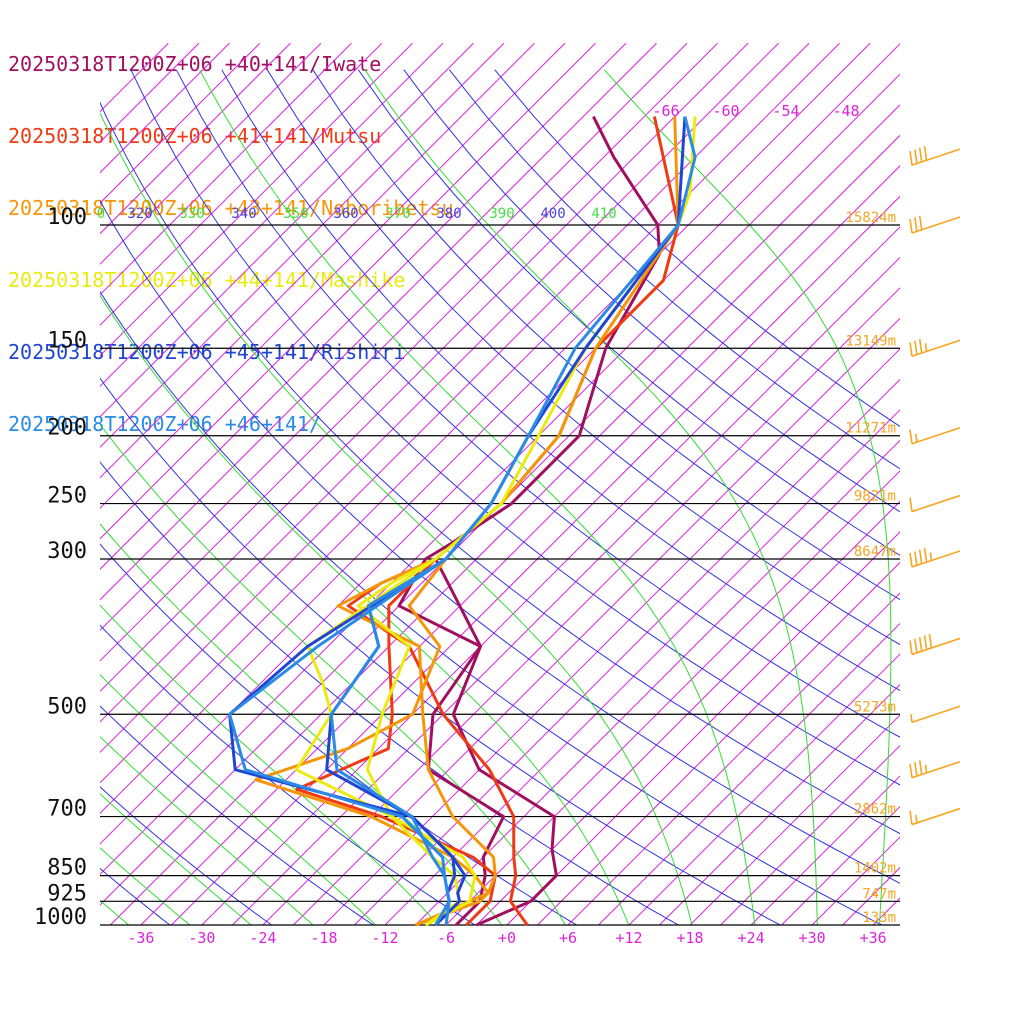 The height and width of the screenshot is (1024, 1024). I want to click on legend-entry-rishiri: 20250318T1200Z+06 +45+141/Rishiri, so click(207, 352).